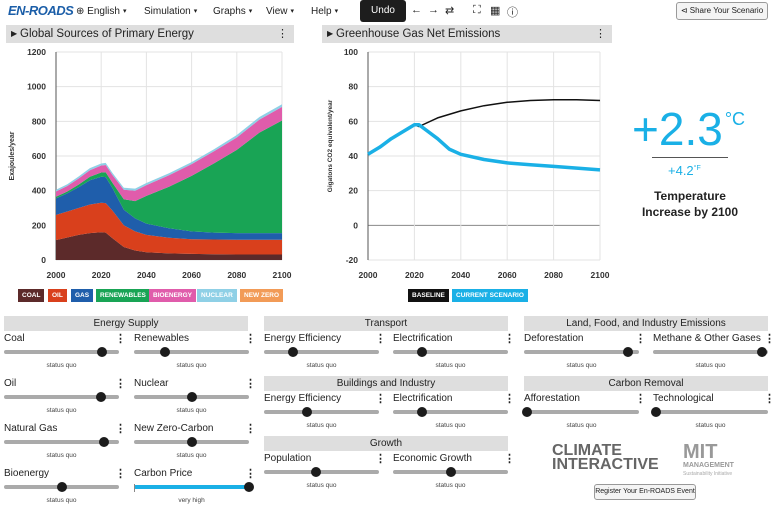 Image resolution: width=780 pixels, height=520 pixels. I want to click on slider-label: New Zero-Carbon, so click(174, 428).